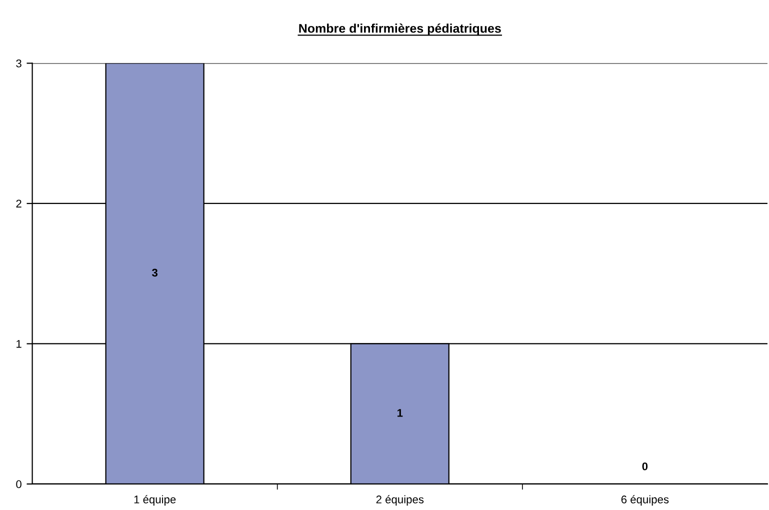 The image size is (769, 510). I want to click on data-label: 1, so click(400, 413).